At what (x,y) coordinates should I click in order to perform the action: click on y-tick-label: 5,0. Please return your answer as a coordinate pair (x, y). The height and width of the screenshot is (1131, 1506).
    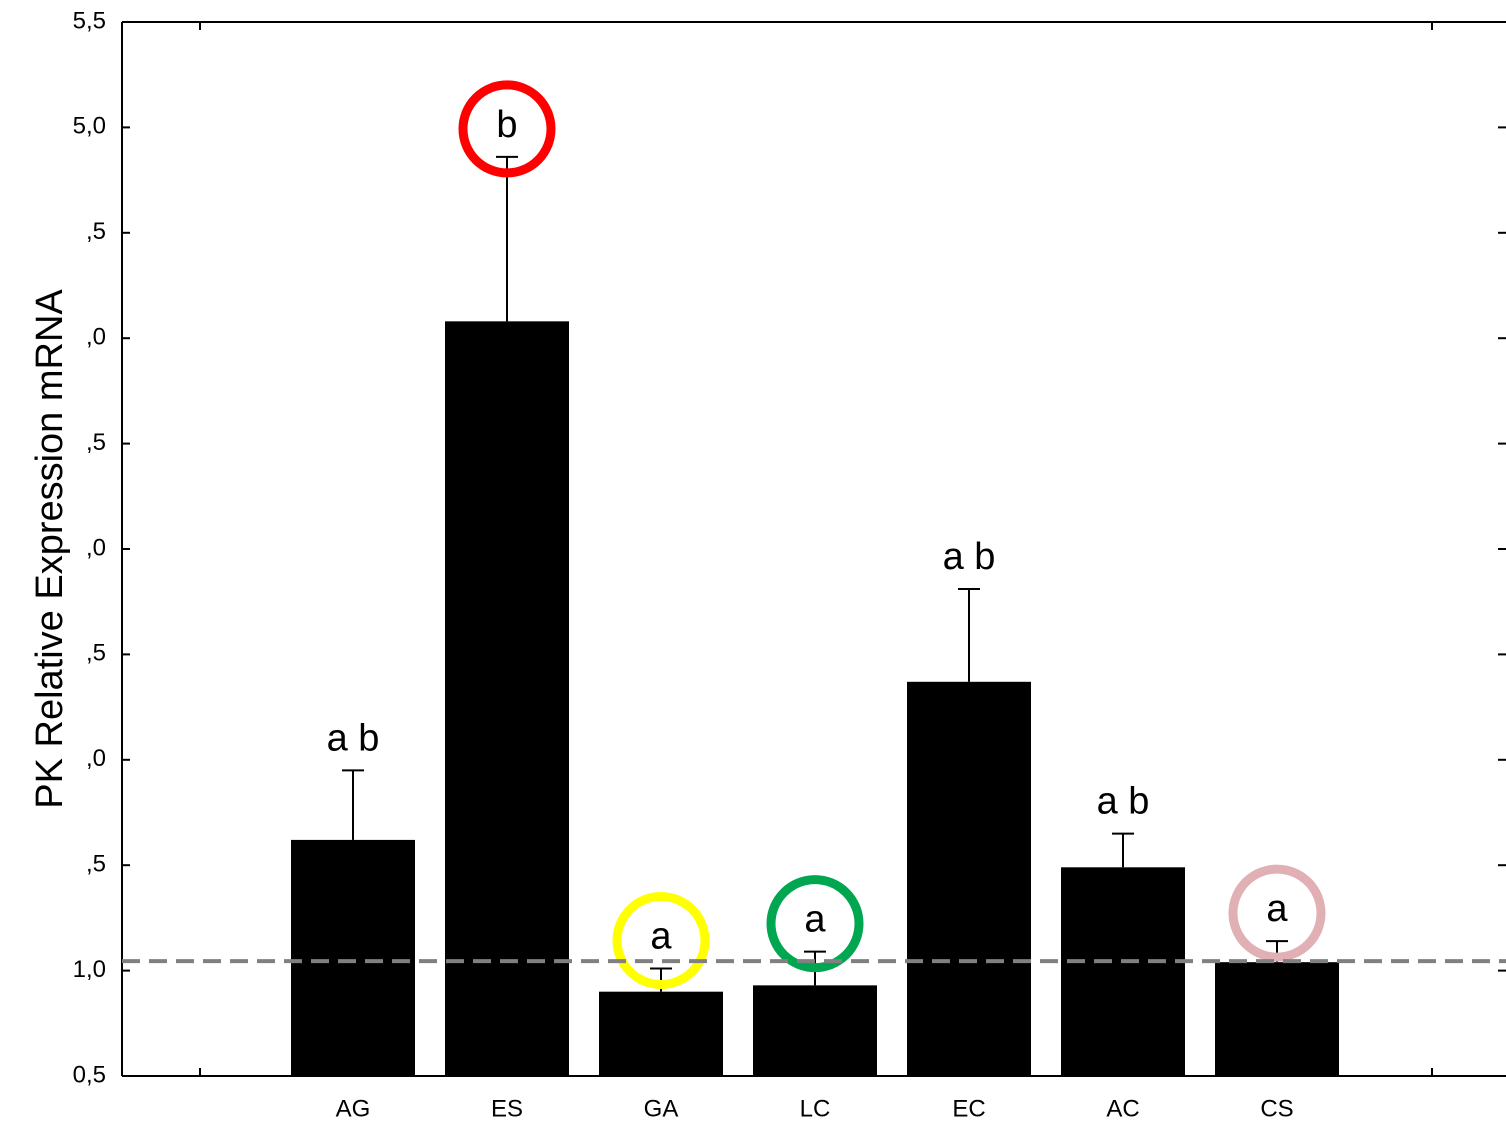
    Looking at the image, I should click on (89, 126).